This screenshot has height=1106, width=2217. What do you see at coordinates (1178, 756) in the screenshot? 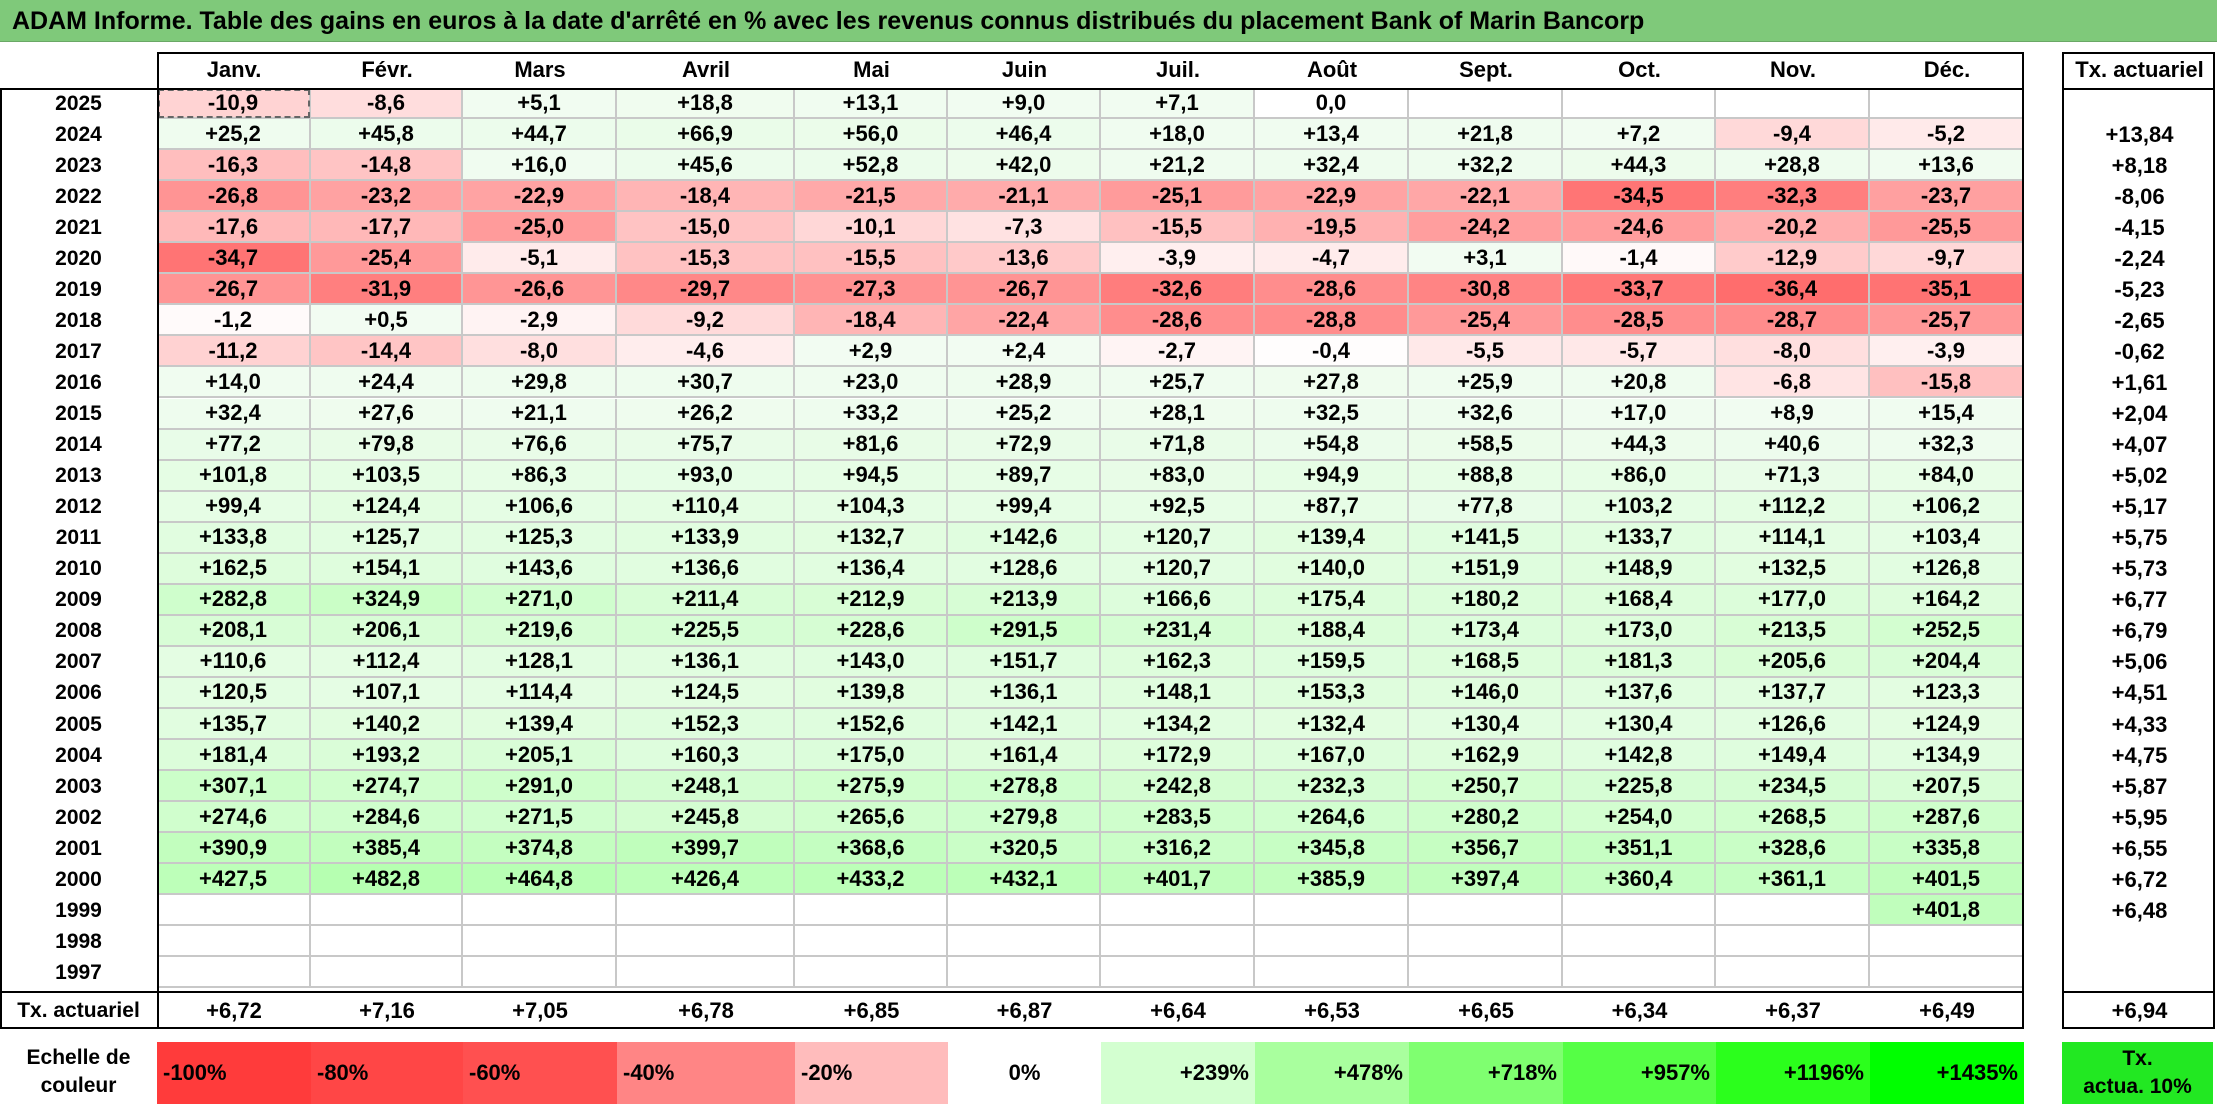
I see `table-cell: +172,9` at bounding box center [1178, 756].